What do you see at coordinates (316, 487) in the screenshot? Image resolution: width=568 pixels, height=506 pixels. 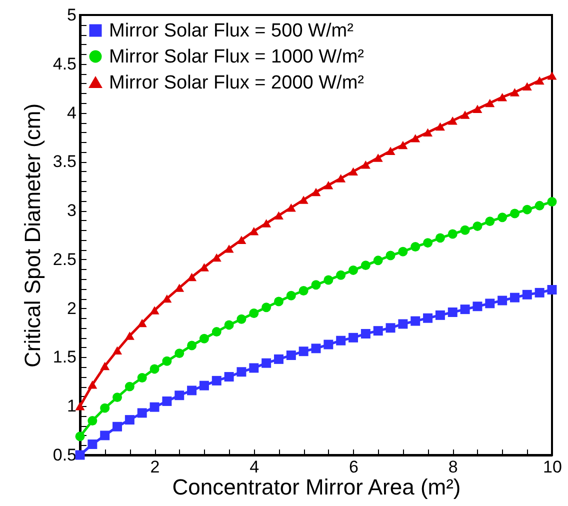 I see `x-axis-title: Concentrator Mirror Area (m²)` at bounding box center [316, 487].